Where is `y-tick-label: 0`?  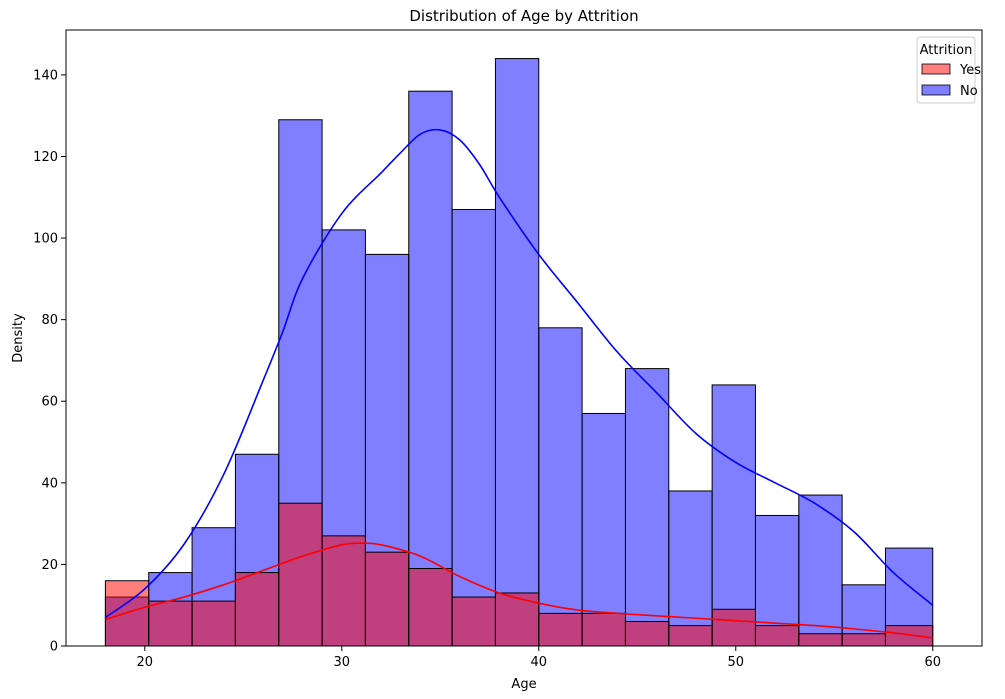 y-tick-label: 0 is located at coordinates (54, 647).